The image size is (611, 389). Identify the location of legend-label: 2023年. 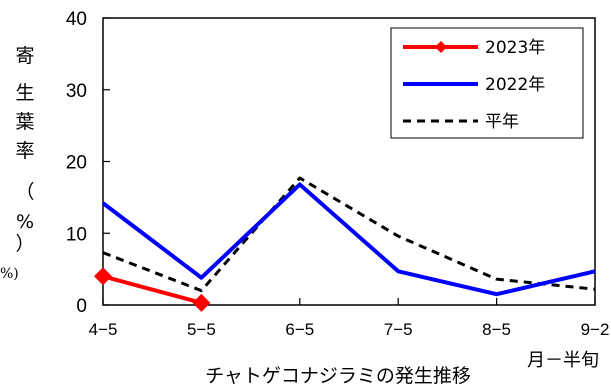
(515, 48).